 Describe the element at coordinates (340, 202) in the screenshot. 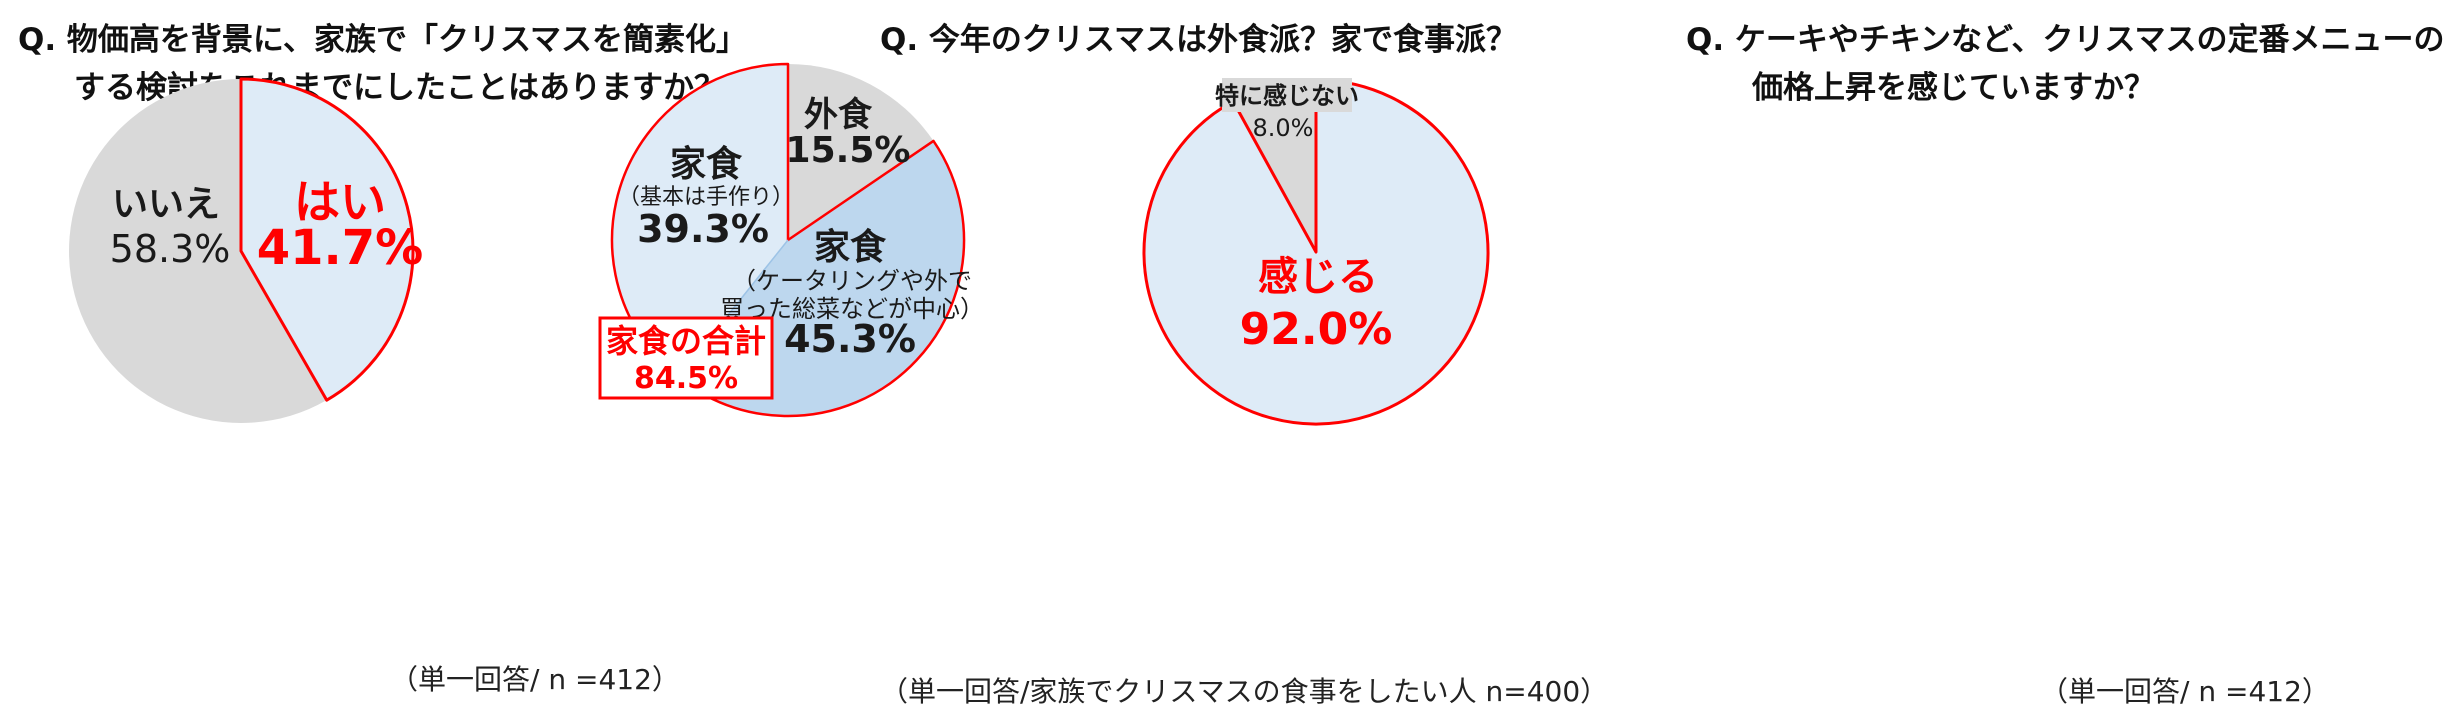

I see `chart-1-slice-1-label: はい` at that location.